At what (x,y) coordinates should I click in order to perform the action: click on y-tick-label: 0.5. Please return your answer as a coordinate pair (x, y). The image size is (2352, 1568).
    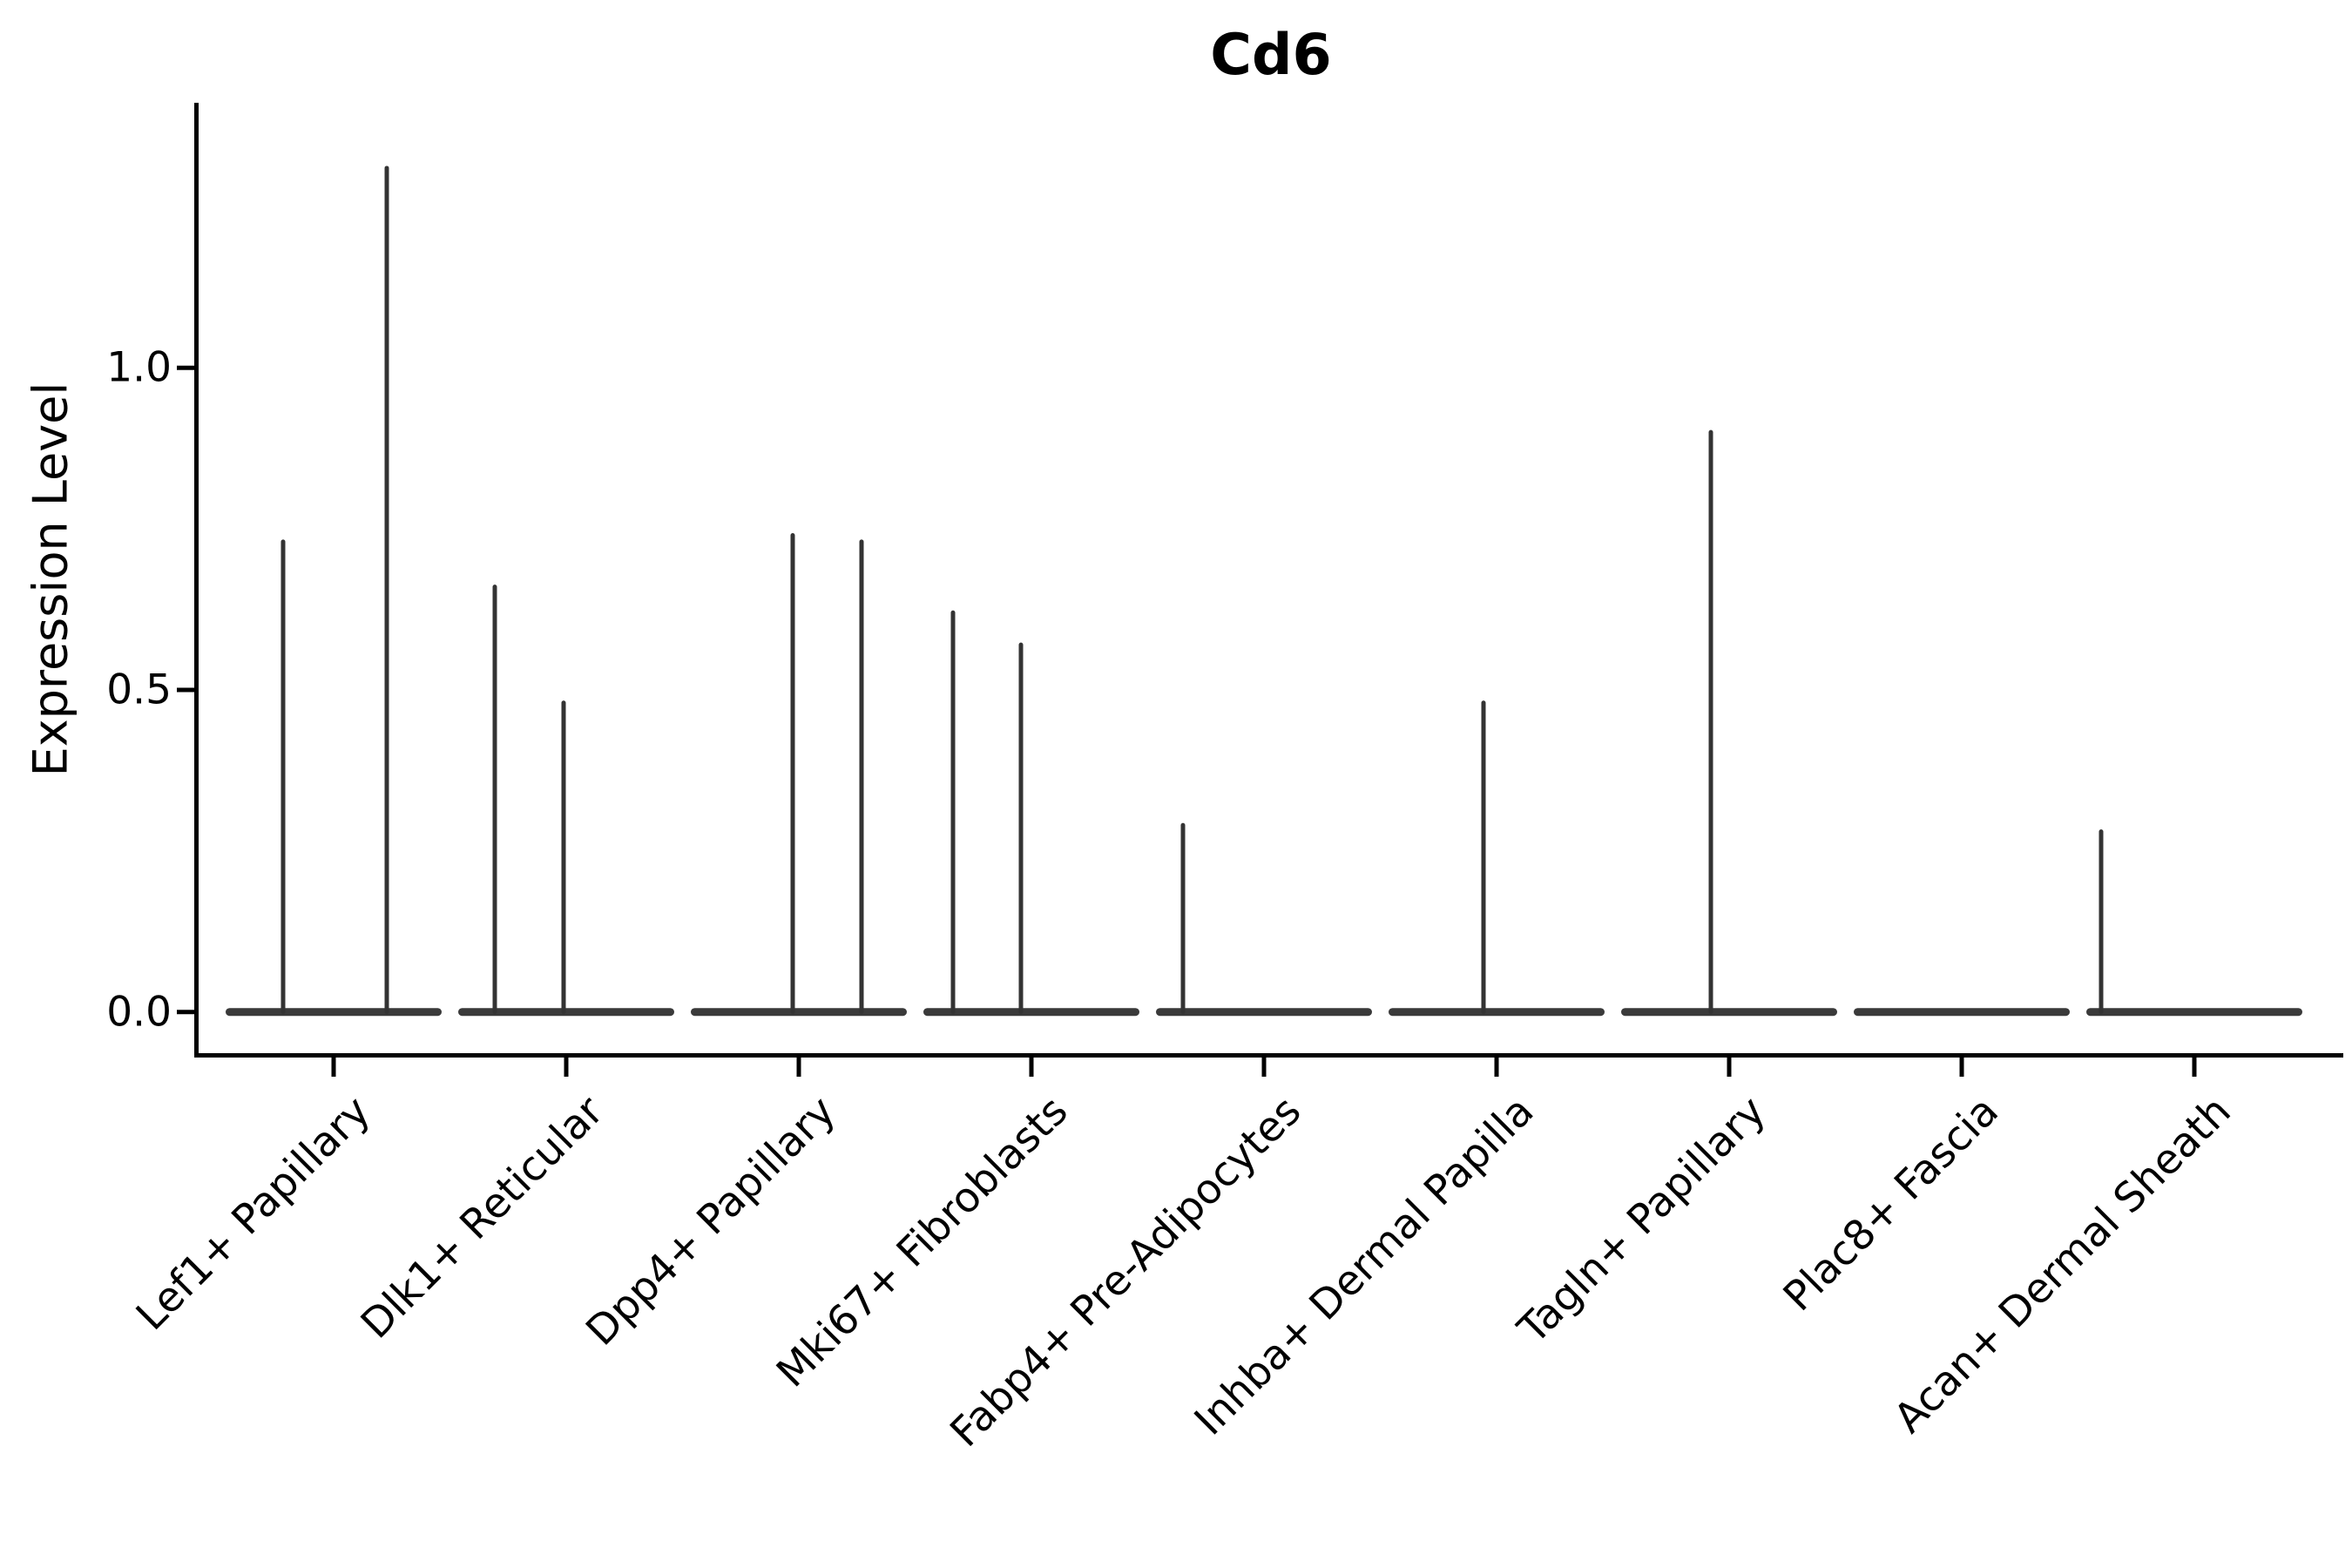
    Looking at the image, I should click on (139, 690).